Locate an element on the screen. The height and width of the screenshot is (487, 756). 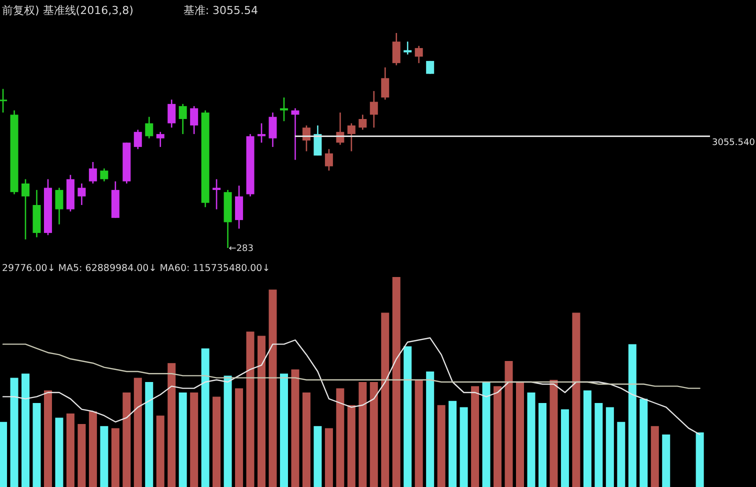
chart-title: 前复权) 基准线(2016,3,8) is located at coordinates (68, 10).